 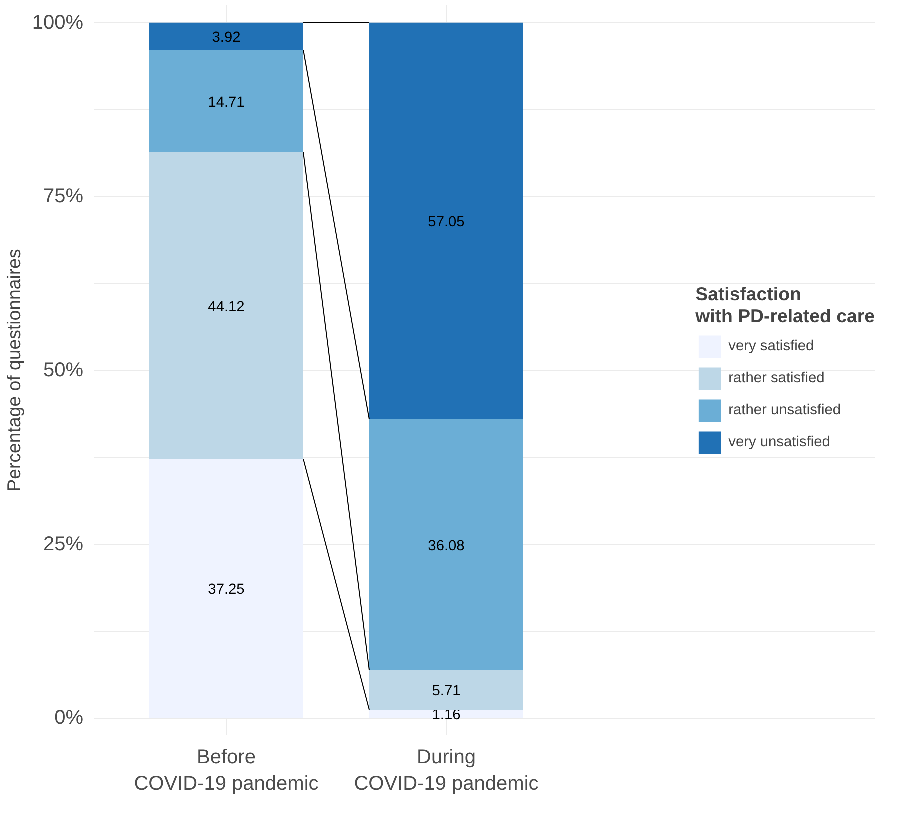 What do you see at coordinates (63, 197) in the screenshot?
I see `y-tick-label: 75%` at bounding box center [63, 197].